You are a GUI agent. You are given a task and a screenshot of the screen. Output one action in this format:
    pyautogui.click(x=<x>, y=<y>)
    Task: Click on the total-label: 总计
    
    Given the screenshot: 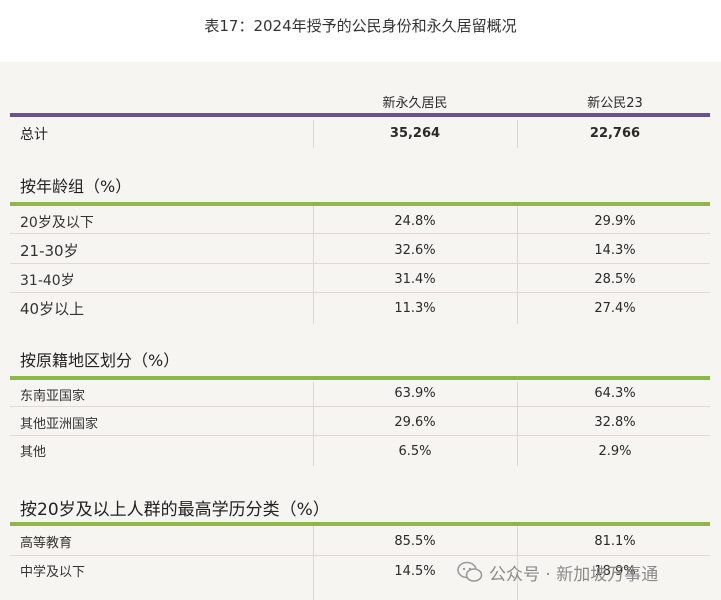 What is the action you would take?
    pyautogui.click(x=34, y=135)
    